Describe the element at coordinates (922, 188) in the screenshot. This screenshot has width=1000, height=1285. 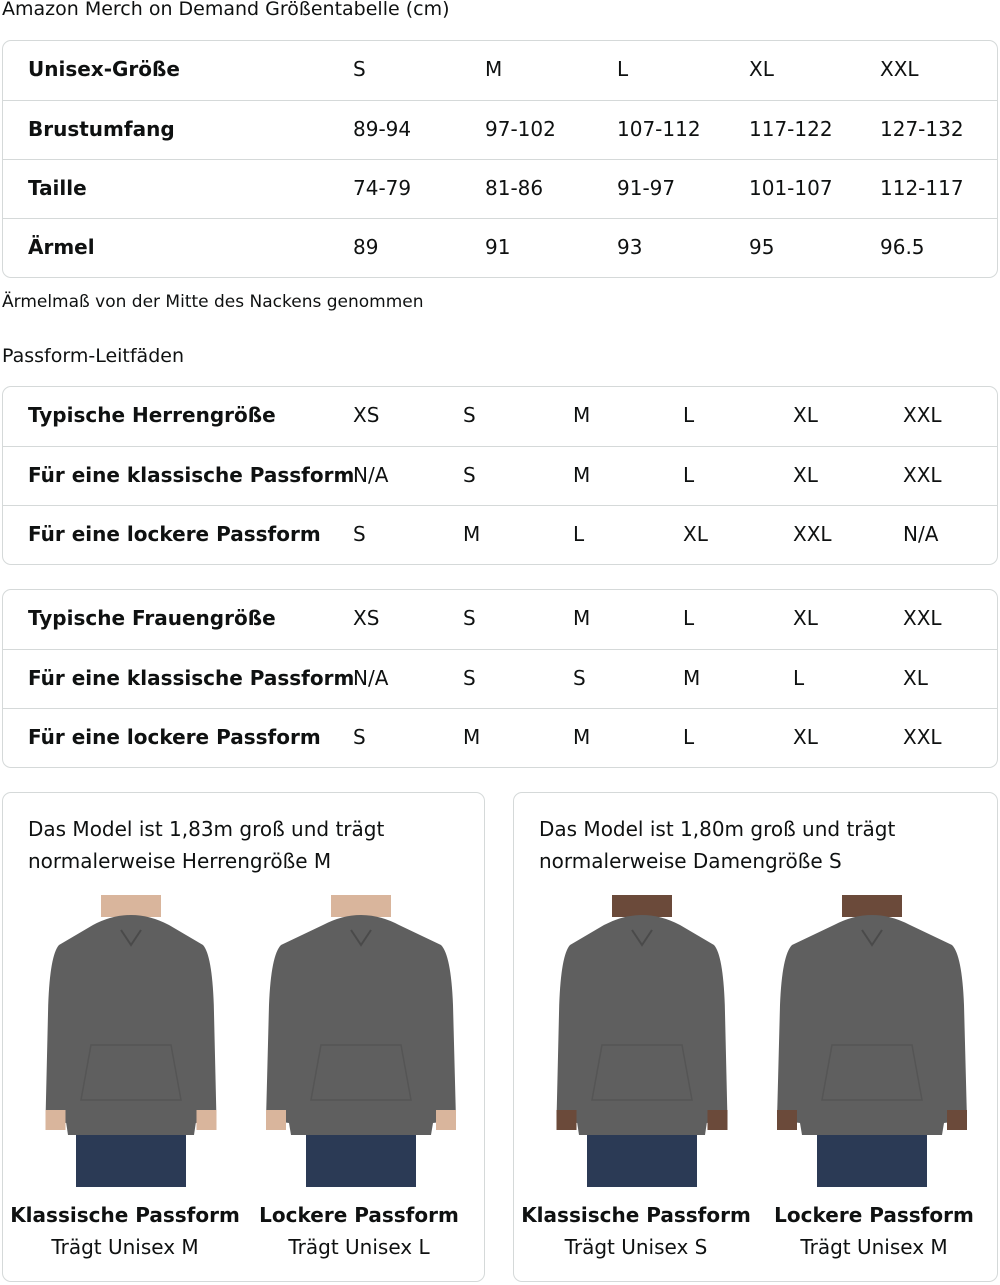
I see `table-cell: 112-117` at that location.